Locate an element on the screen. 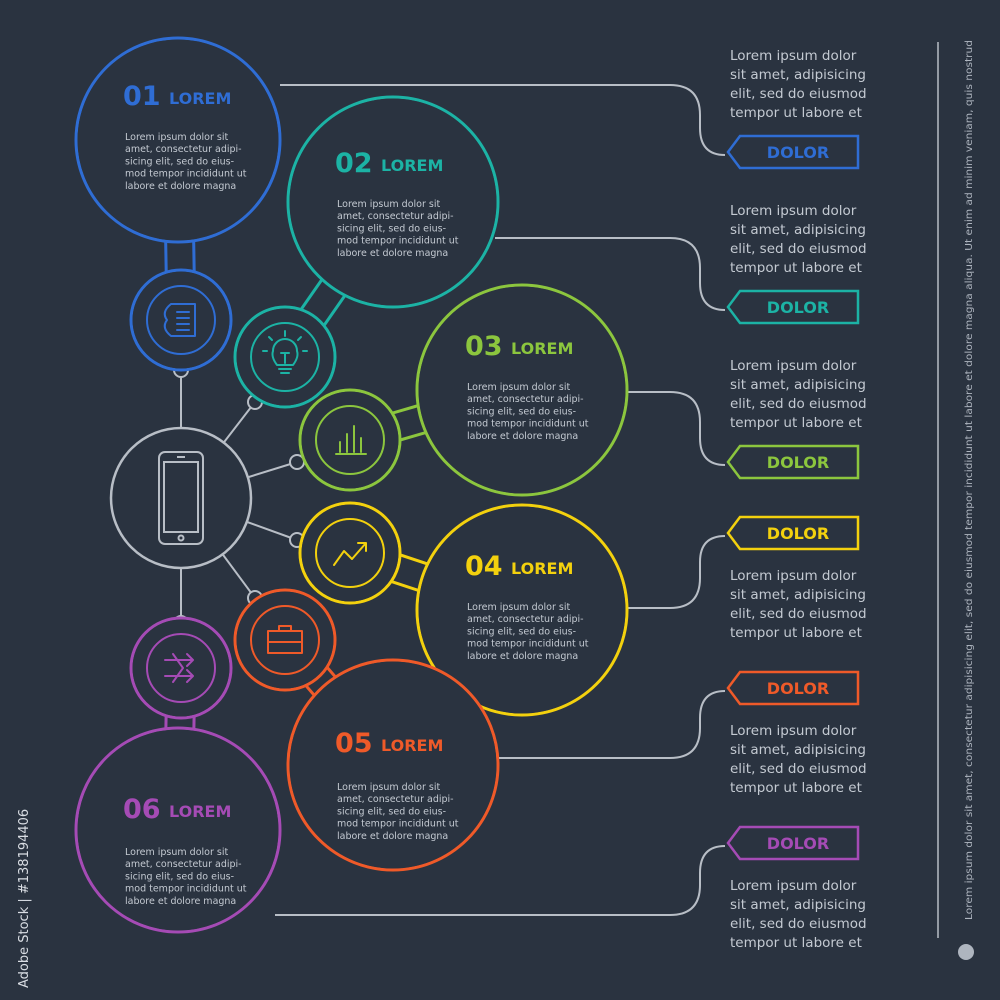 The image size is (1000, 1000). step-number: 05 is located at coordinates (354, 743).